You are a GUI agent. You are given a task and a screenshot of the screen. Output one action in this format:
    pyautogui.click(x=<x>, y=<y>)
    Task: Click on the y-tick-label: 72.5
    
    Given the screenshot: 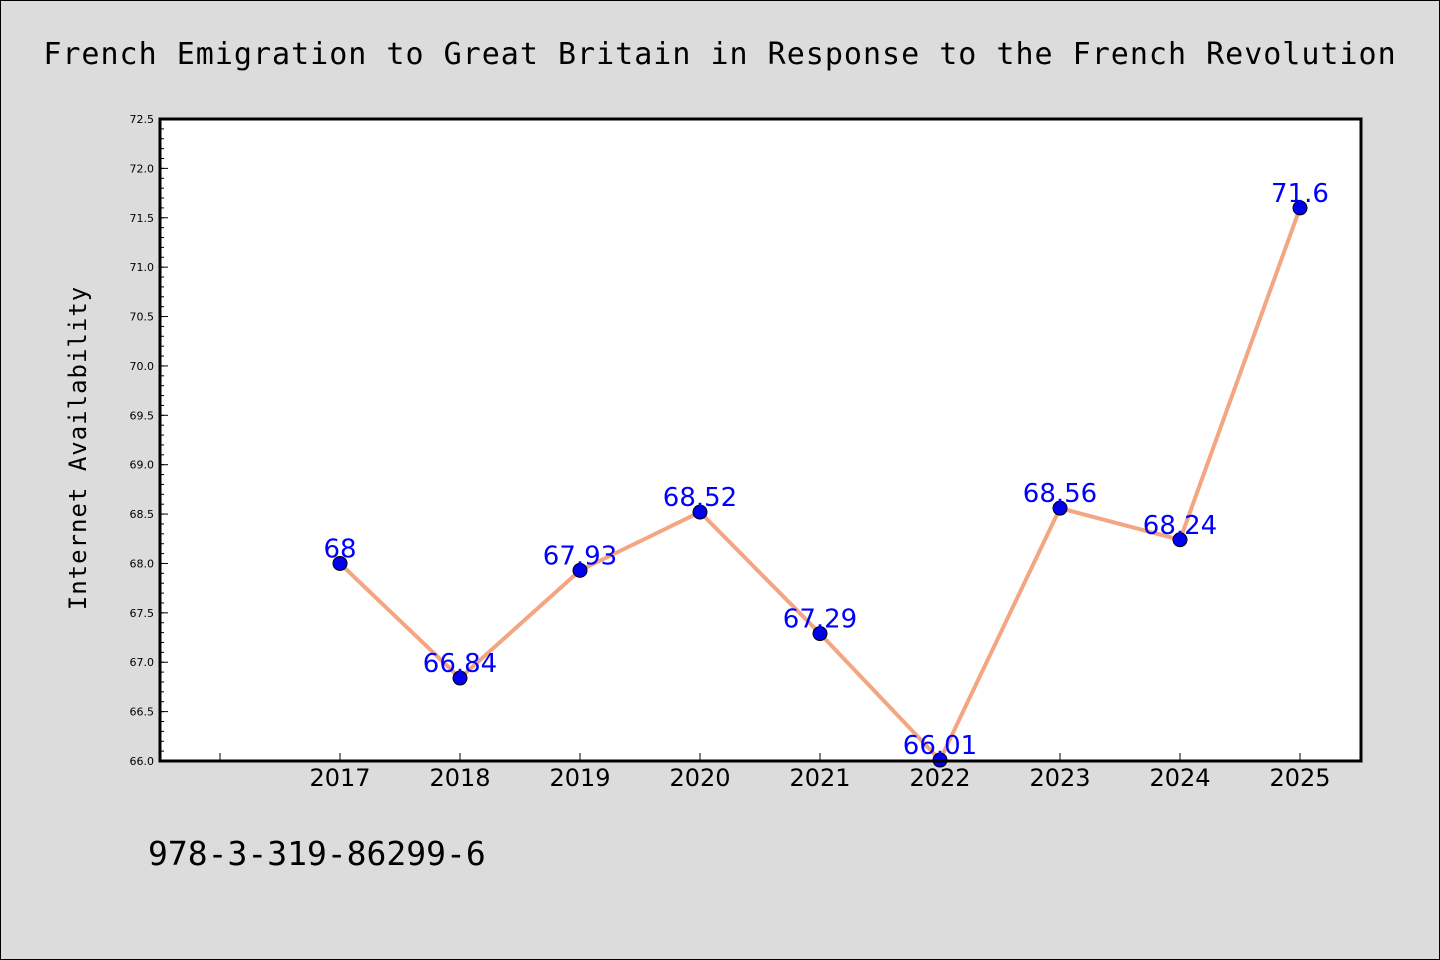 What is the action you would take?
    pyautogui.click(x=142, y=119)
    